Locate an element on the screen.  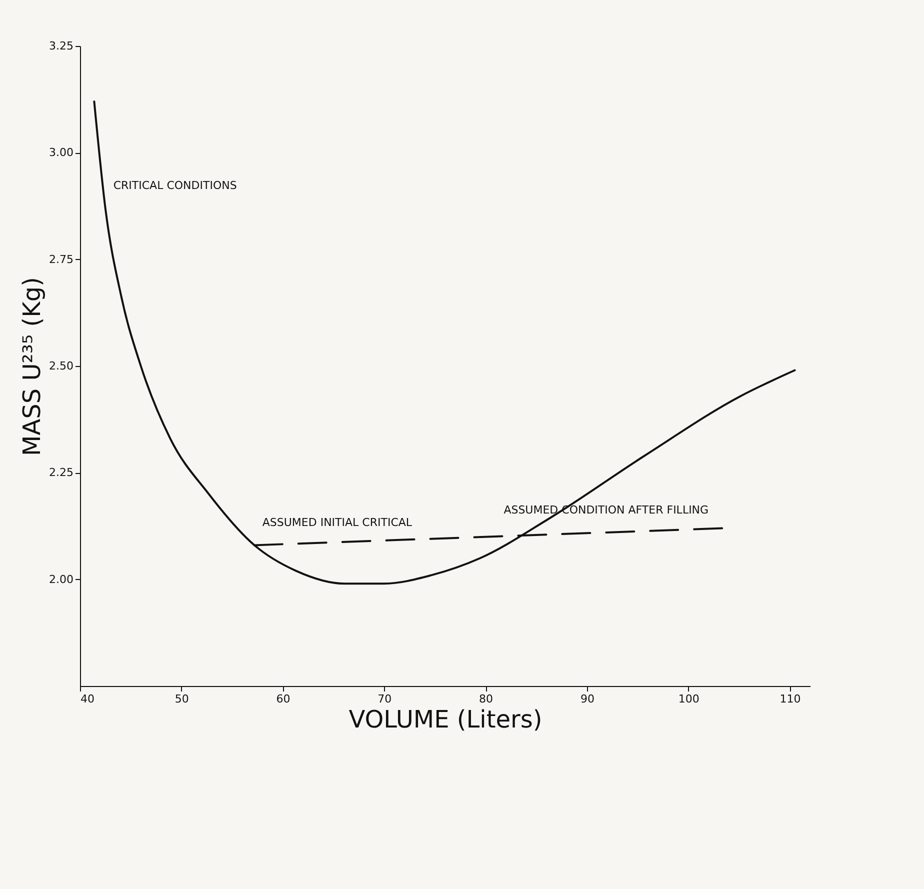
y-tick-label: 2.25 is located at coordinates (61, 473).